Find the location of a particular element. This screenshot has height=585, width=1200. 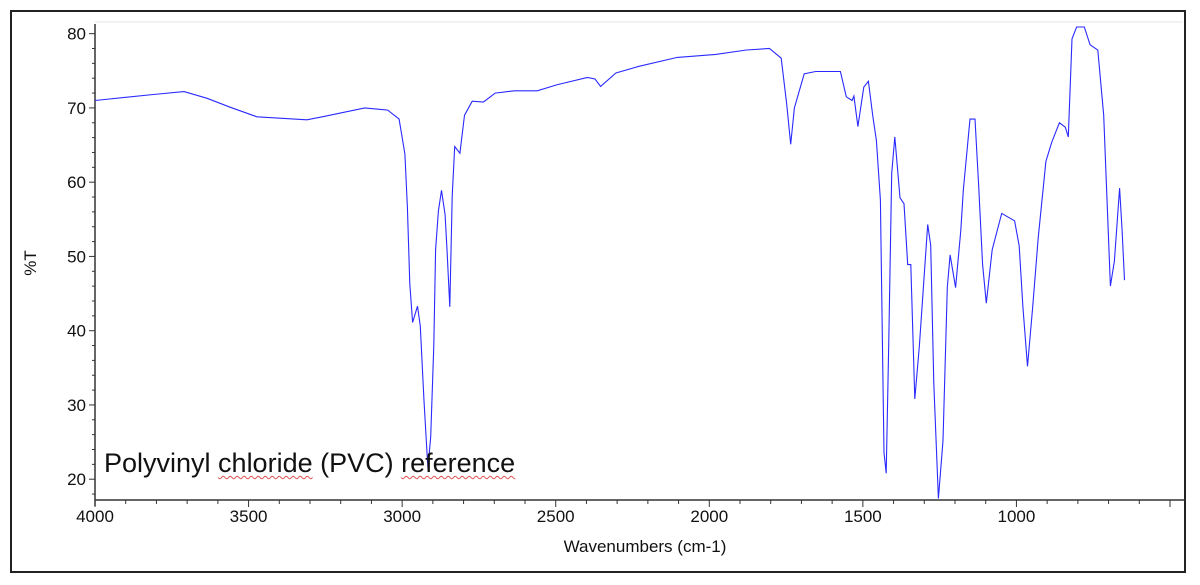

y-axis: 20 30 40 50 60 70 80 is located at coordinates (81, 265).